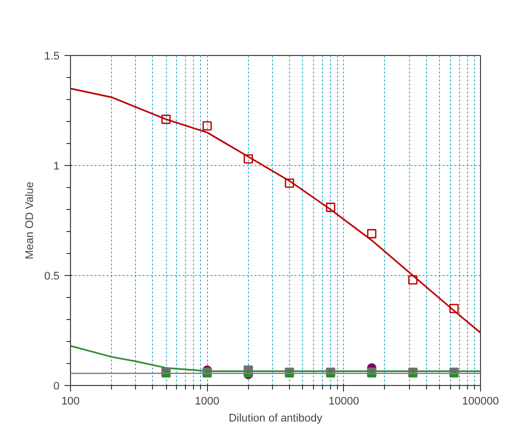 The image size is (510, 446). What do you see at coordinates (56, 386) in the screenshot?
I see `y-tick-label: 0` at bounding box center [56, 386].